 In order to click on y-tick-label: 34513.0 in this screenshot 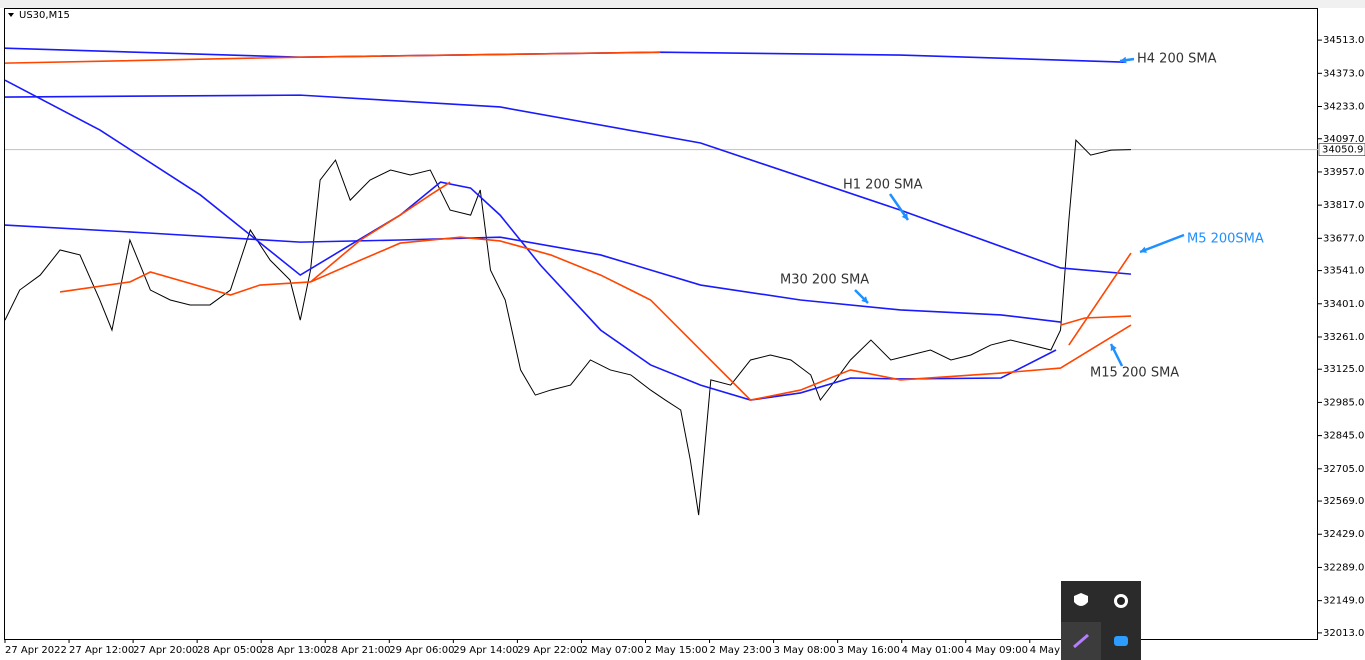, I will do `click(1343, 40)`.